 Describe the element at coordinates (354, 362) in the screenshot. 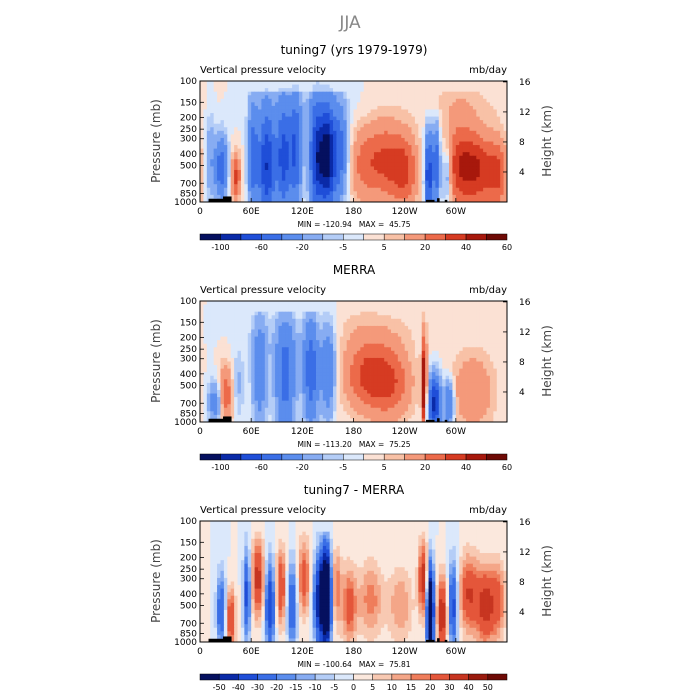

I see `panel-2-plot` at that location.